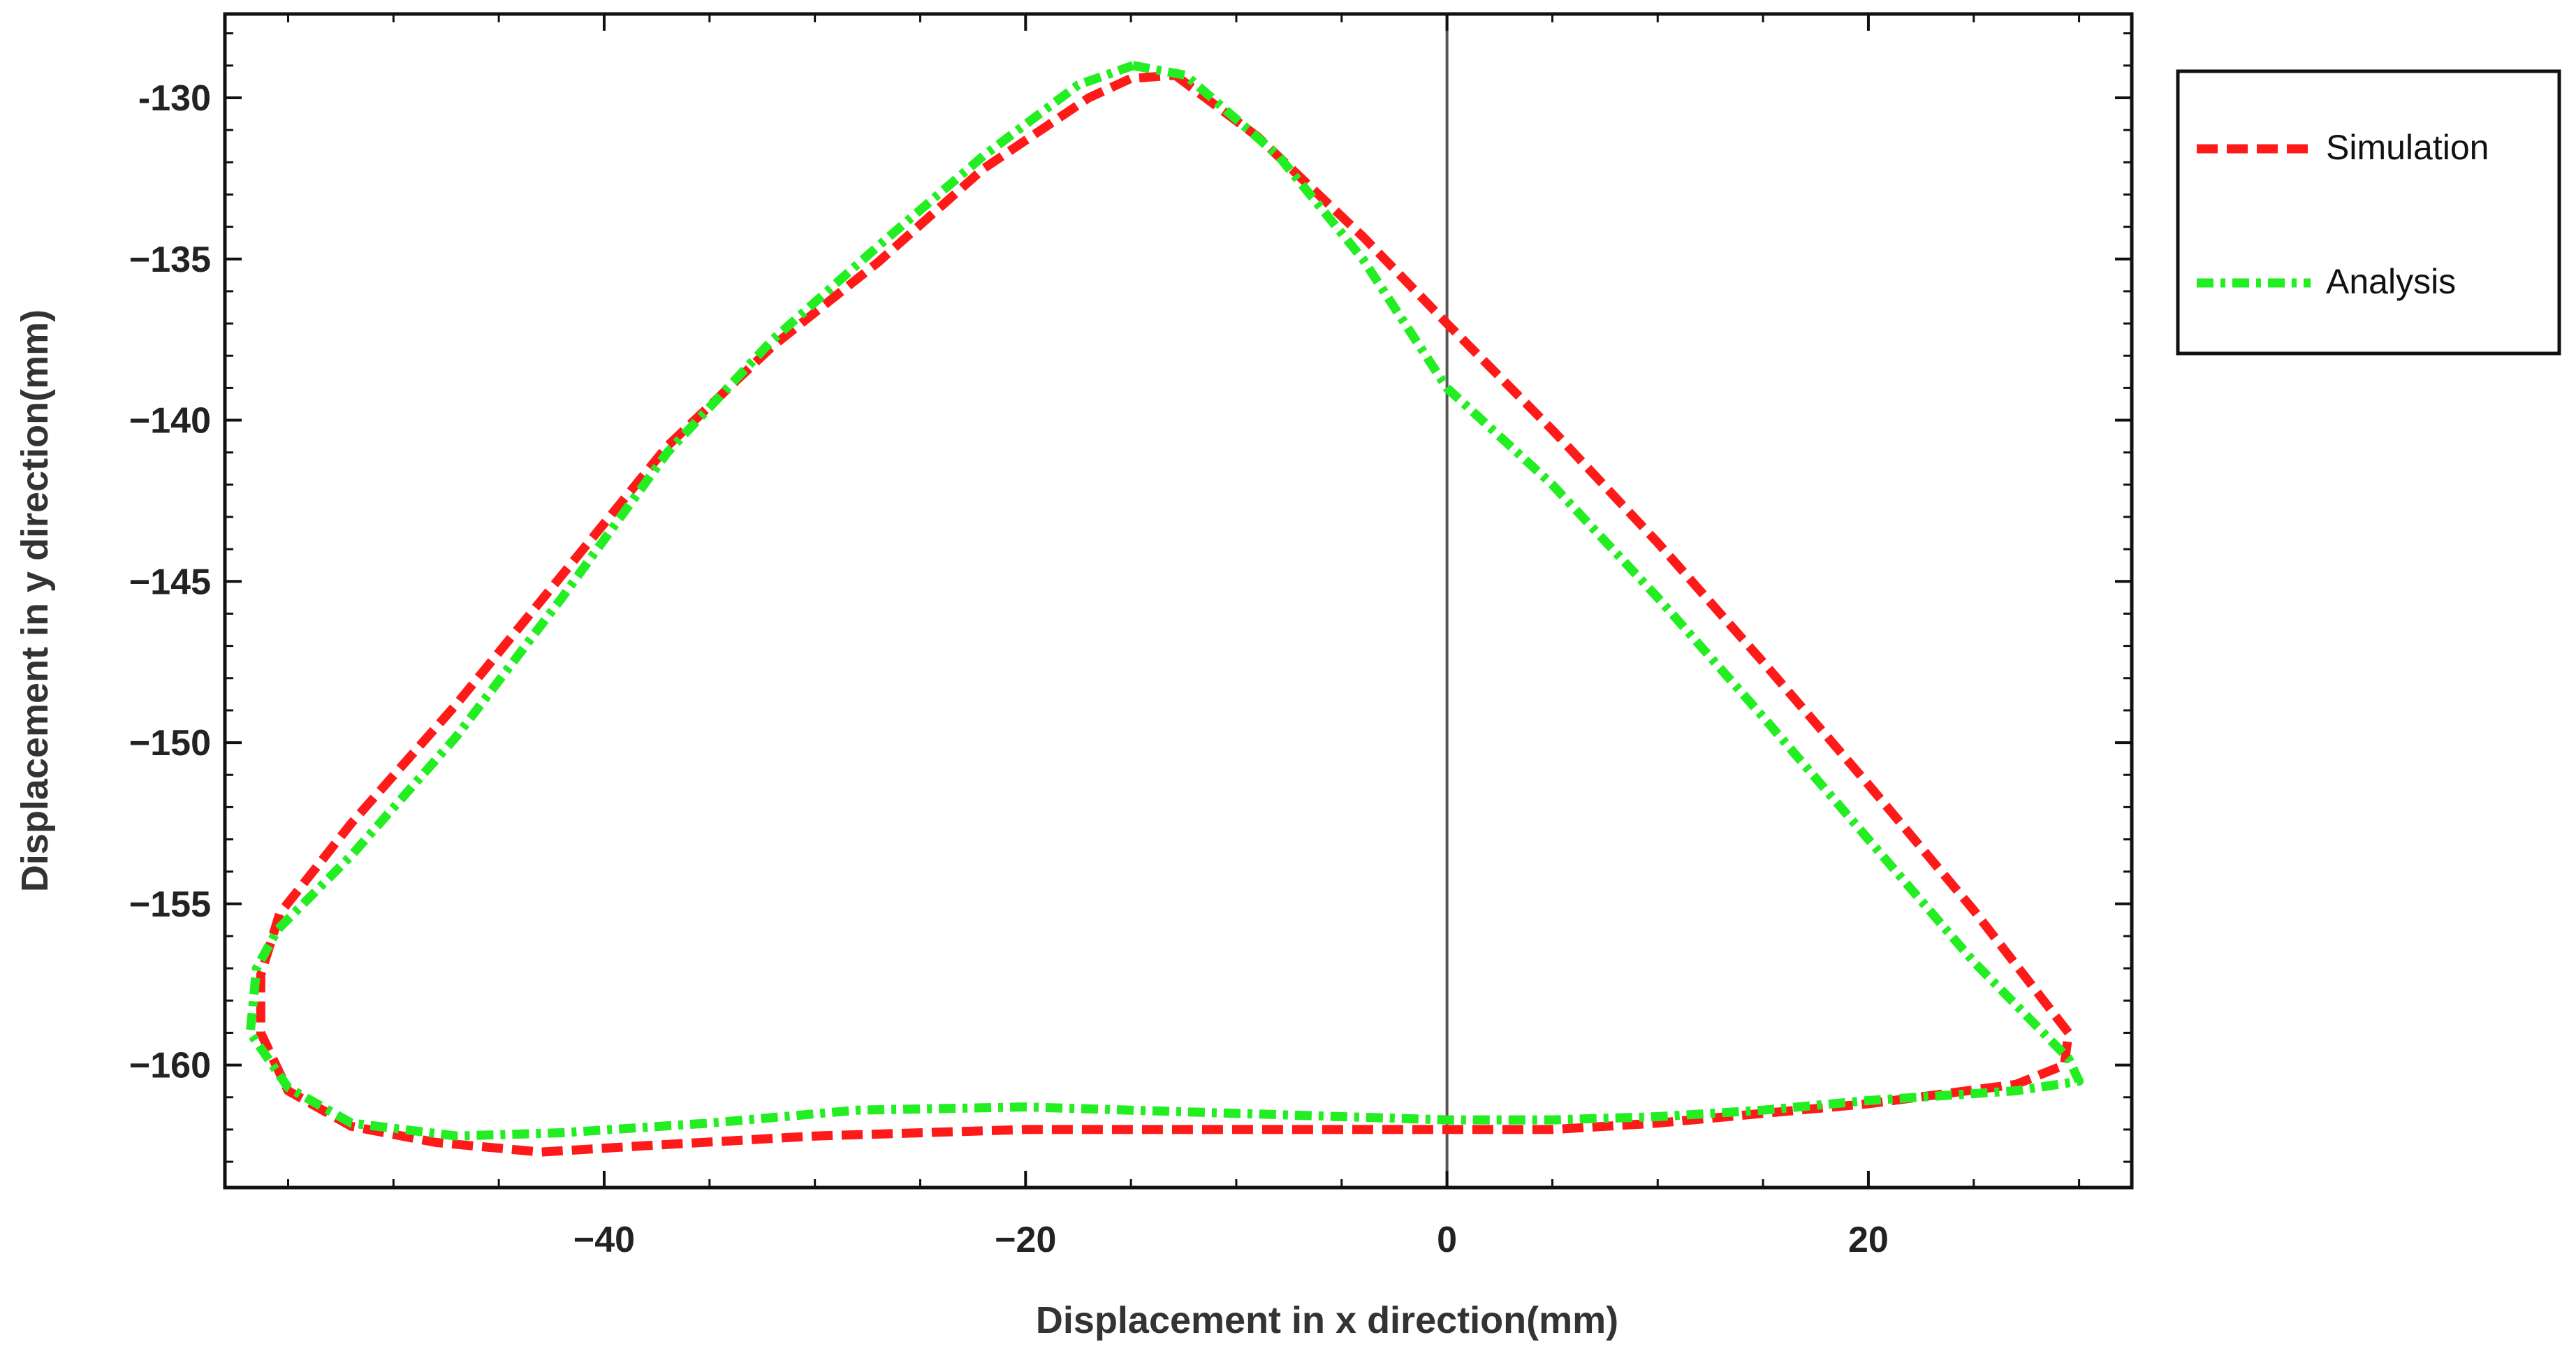 The height and width of the screenshot is (1365, 2576). What do you see at coordinates (170, 904) in the screenshot?
I see `y-tick-label: −155` at bounding box center [170, 904].